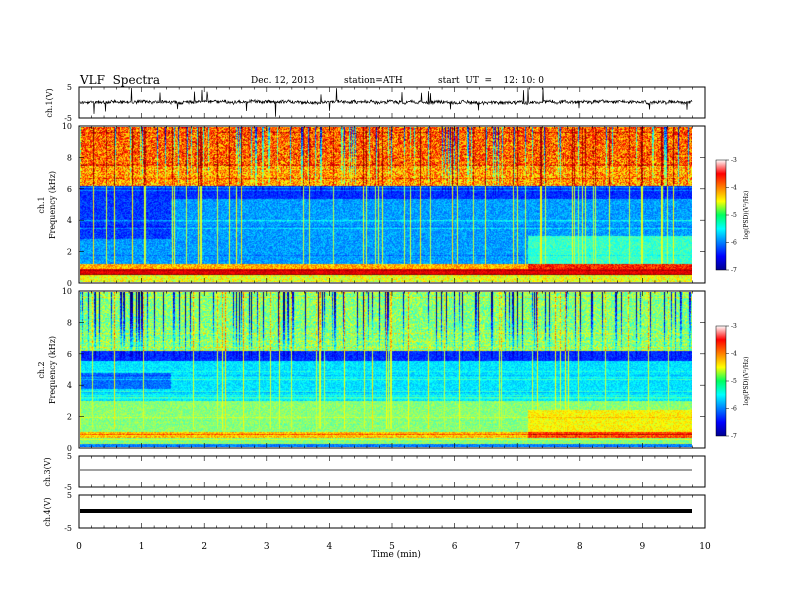  What do you see at coordinates (79, 547) in the screenshot?
I see `x-tick-label: 0` at bounding box center [79, 547].